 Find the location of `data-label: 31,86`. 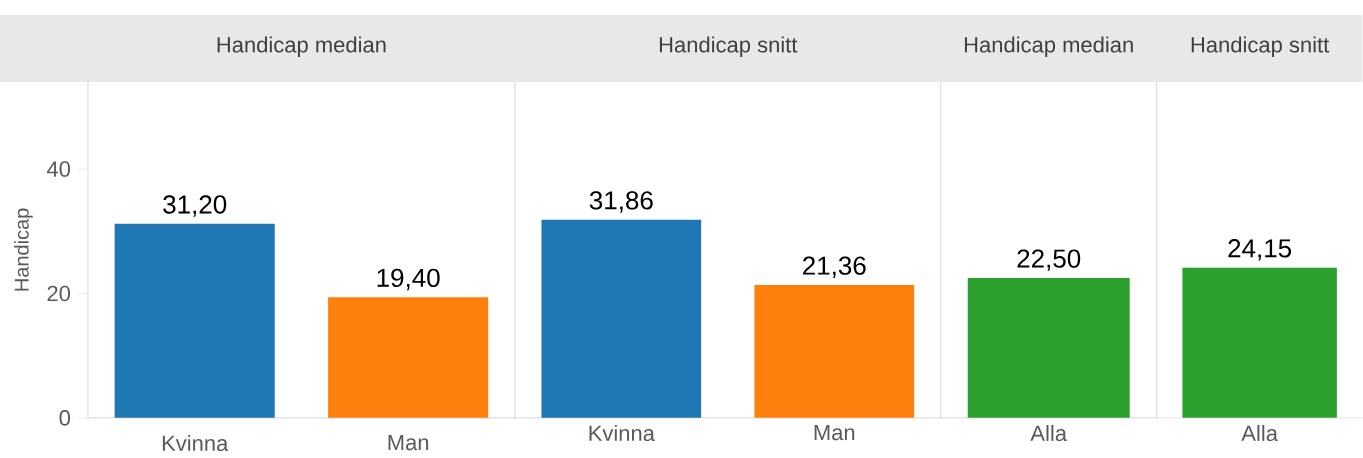

data-label: 31,86 is located at coordinates (621, 202).